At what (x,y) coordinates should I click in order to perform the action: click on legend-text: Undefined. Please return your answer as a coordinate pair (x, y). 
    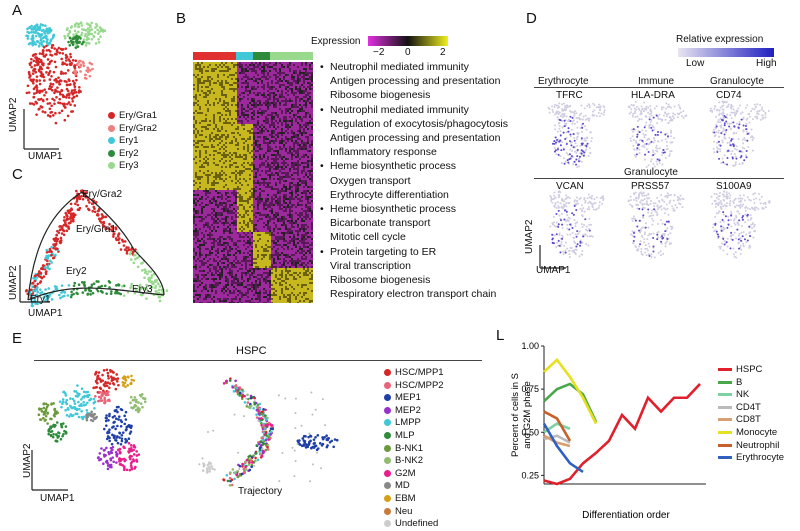
    Looking at the image, I should click on (416, 523).